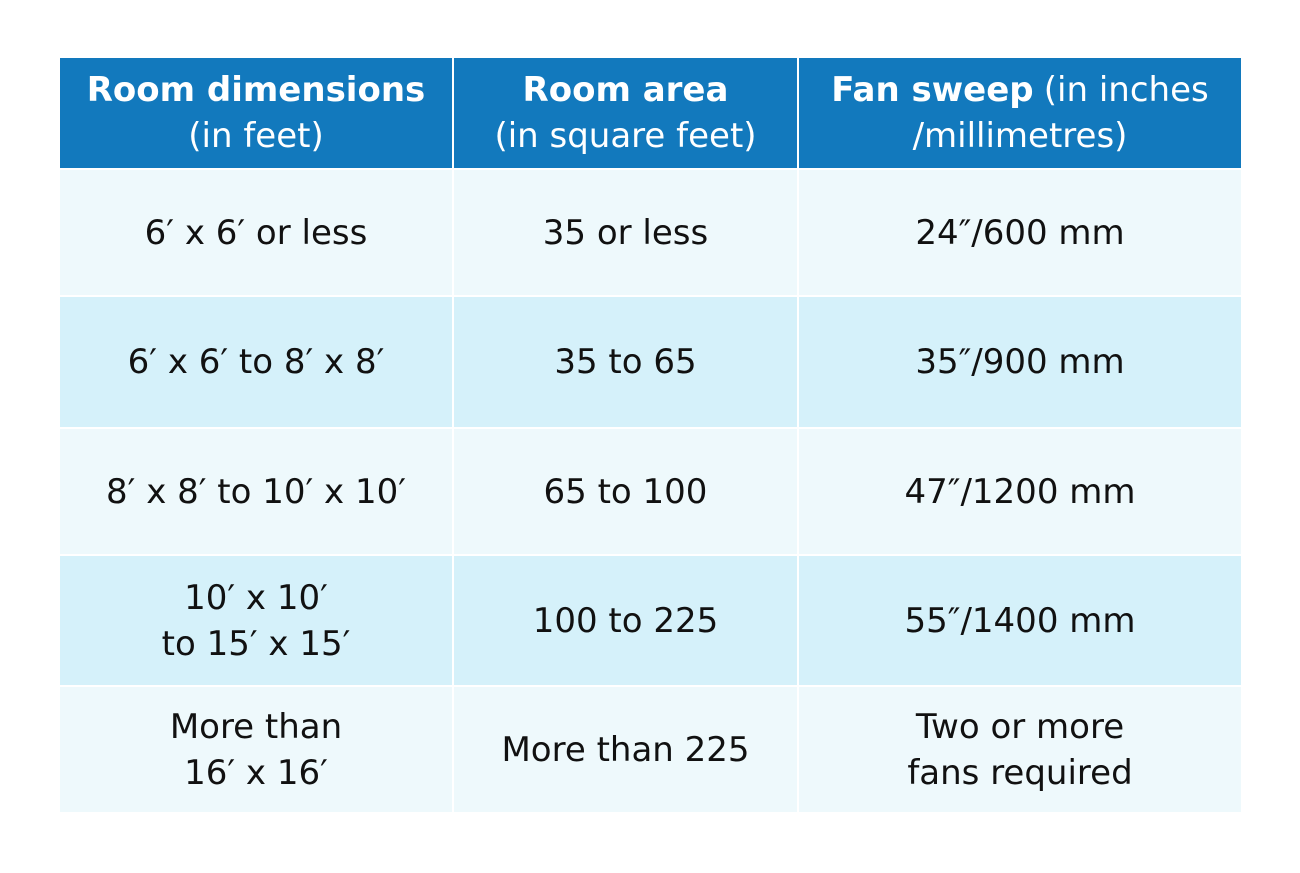 This screenshot has height=873, width=1300. I want to click on table-cell: 6′ x 6′ to 8′ x 8′, so click(256, 362).